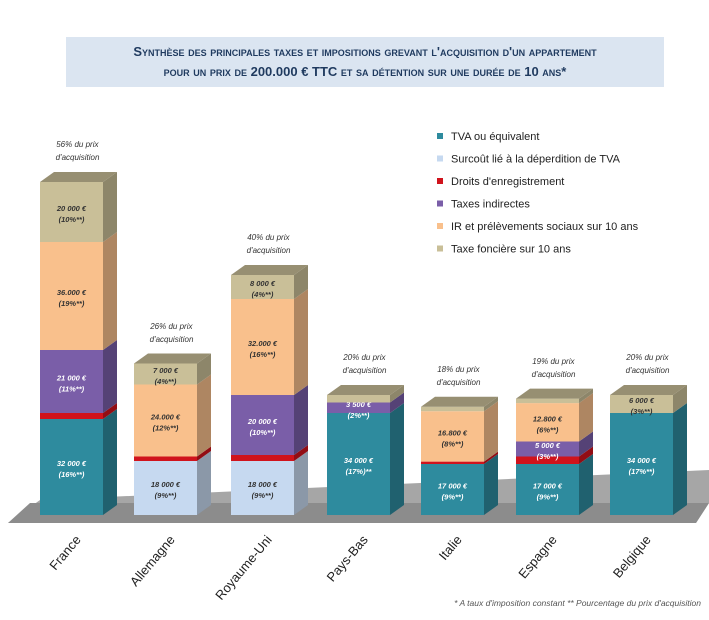 The height and width of the screenshot is (620, 709). What do you see at coordinates (450, 547) in the screenshot?
I see `category-label: Italie` at bounding box center [450, 547].